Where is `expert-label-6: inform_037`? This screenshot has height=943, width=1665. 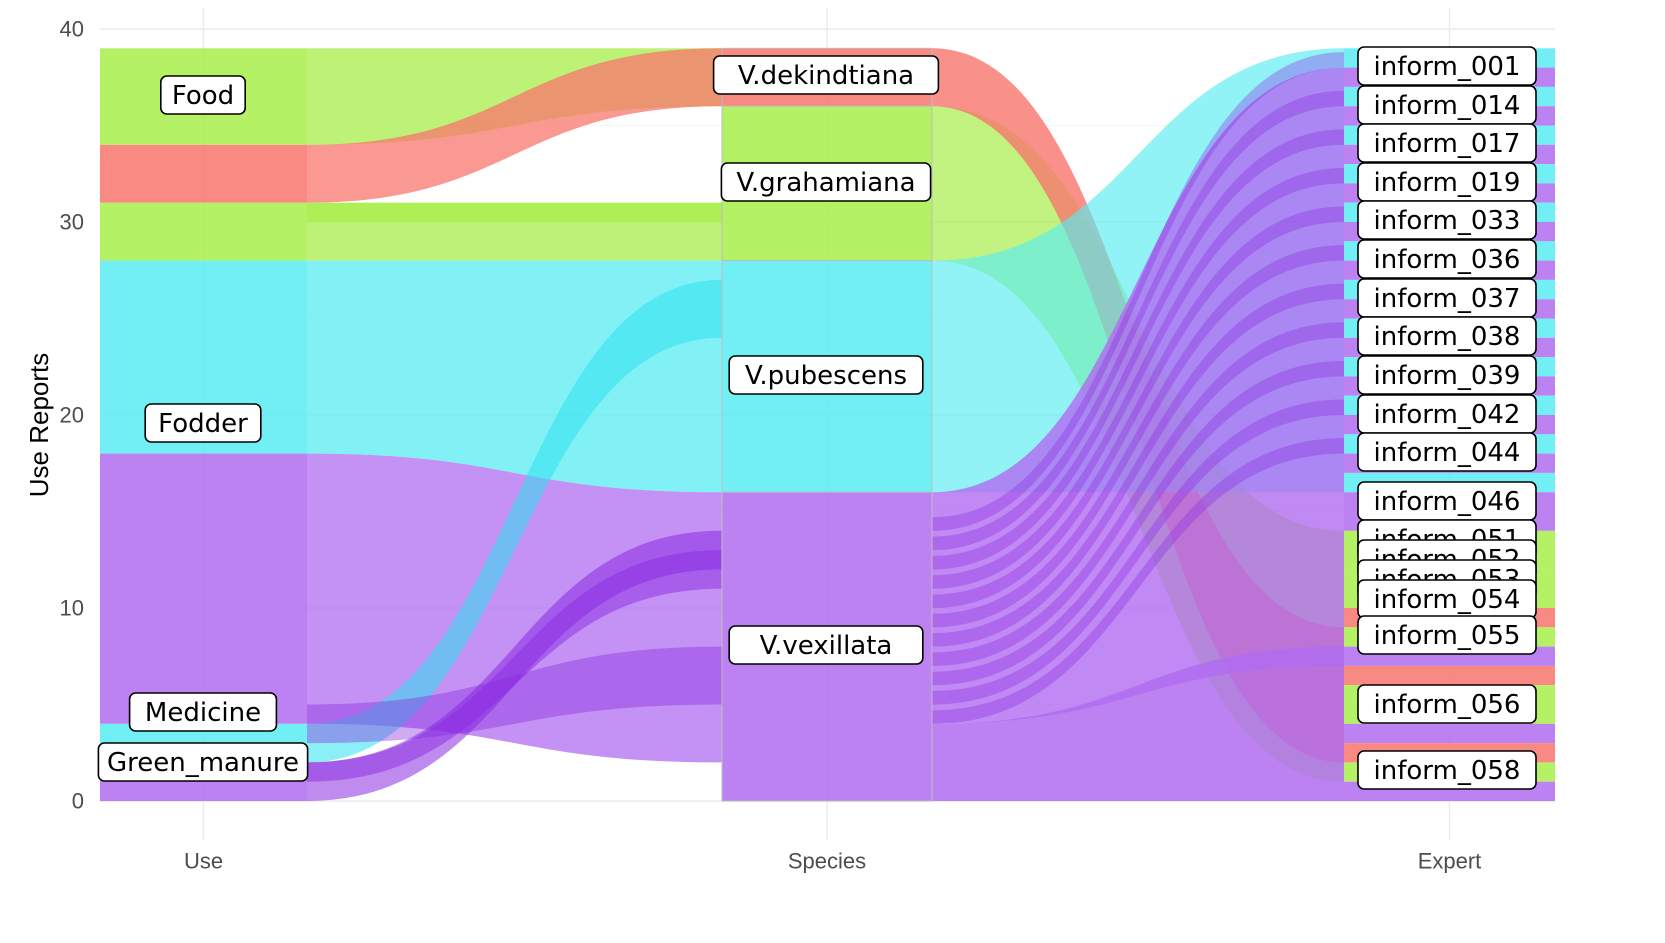
expert-label-6: inform_037 is located at coordinates (1447, 299).